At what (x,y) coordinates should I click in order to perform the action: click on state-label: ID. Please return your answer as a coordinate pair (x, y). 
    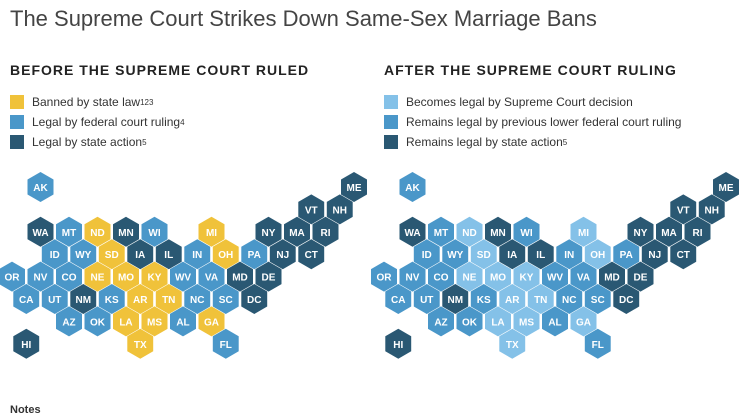
    Looking at the image, I should click on (55, 255).